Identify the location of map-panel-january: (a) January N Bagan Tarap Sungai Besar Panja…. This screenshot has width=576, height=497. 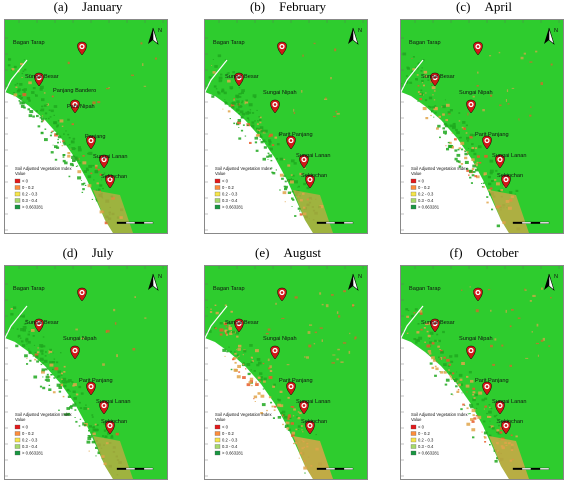
(88, 118).